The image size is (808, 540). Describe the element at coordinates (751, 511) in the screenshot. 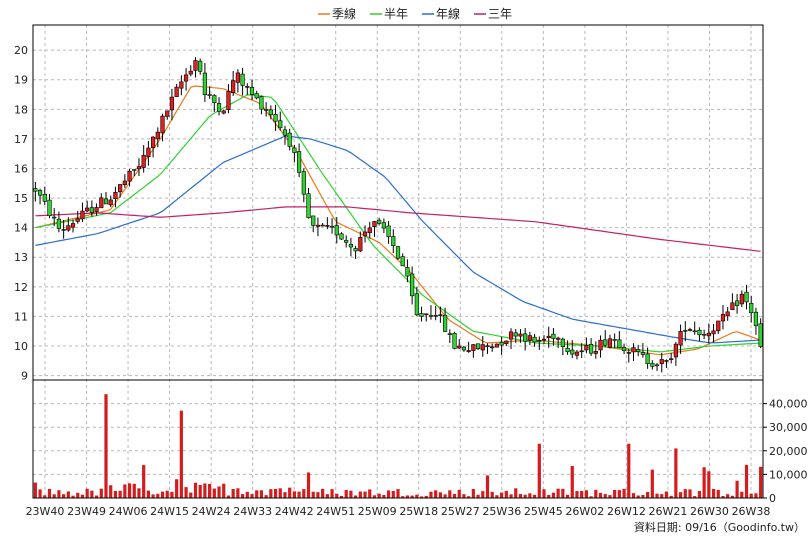

I see `x-tick-label: 26W38` at that location.